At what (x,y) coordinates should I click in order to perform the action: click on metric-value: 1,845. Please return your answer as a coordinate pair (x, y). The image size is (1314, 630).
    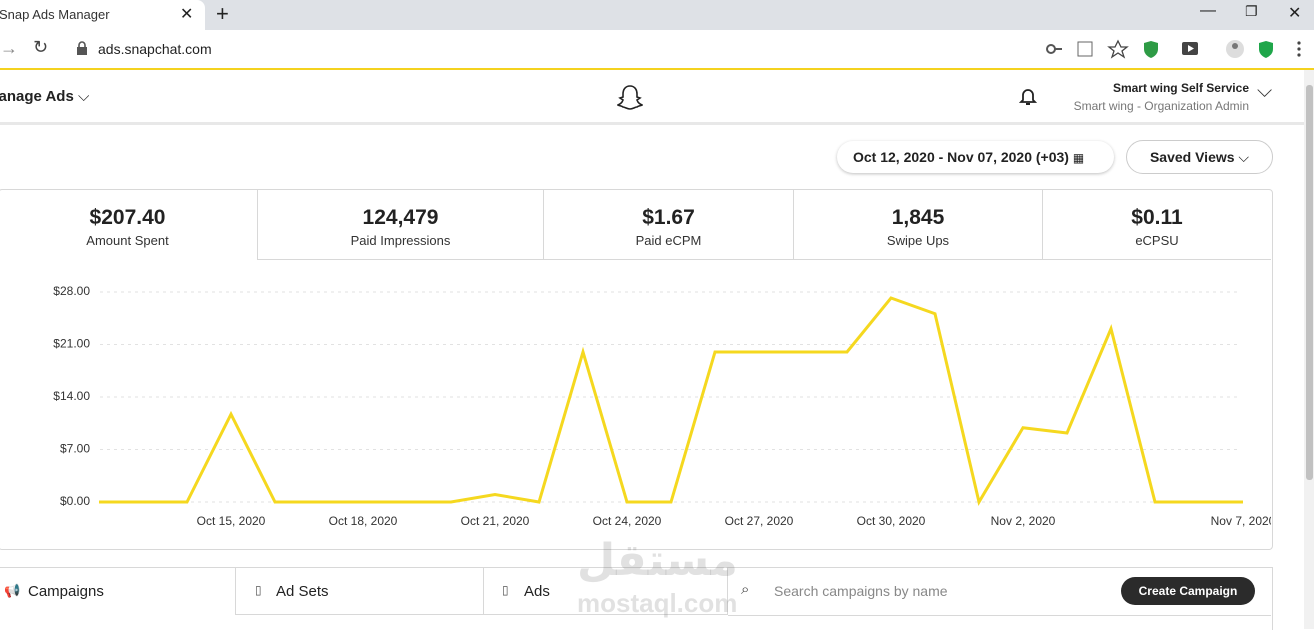
    Looking at the image, I should click on (918, 217).